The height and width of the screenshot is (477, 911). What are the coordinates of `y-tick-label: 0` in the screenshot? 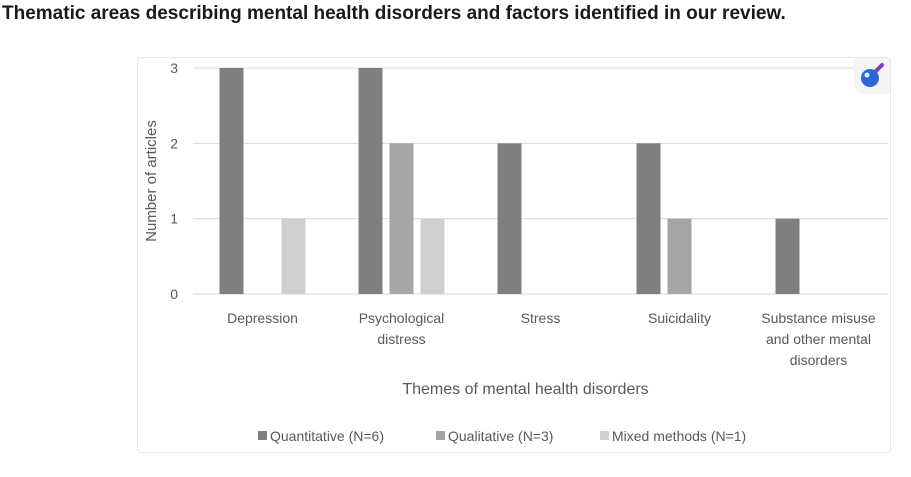 It's located at (174, 294).